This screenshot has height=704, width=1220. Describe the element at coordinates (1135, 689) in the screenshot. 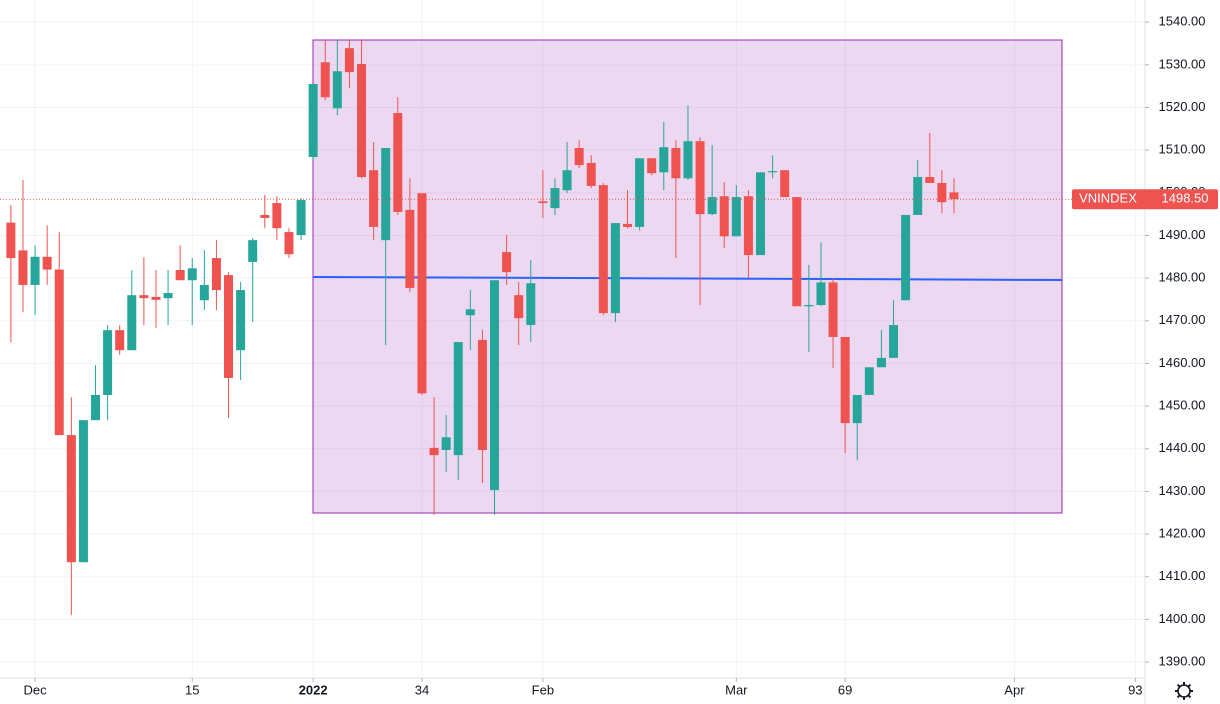

I see `x-tick-label: 93` at that location.